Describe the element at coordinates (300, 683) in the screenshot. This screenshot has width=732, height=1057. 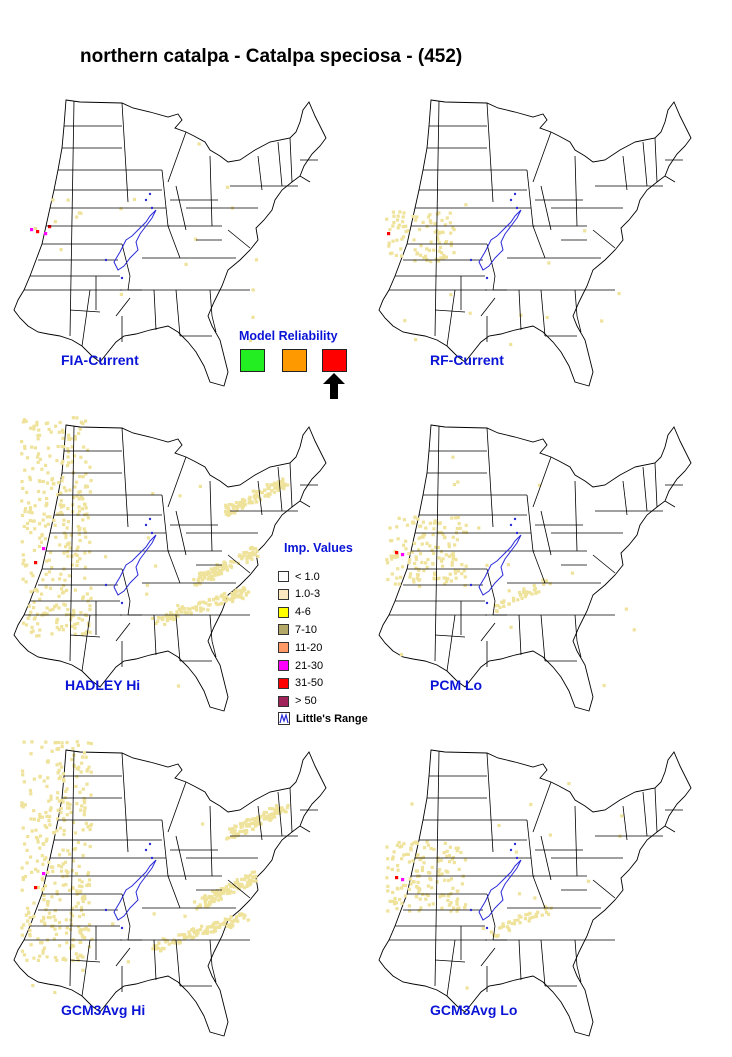
I see `legend-item: 31-50` at that location.